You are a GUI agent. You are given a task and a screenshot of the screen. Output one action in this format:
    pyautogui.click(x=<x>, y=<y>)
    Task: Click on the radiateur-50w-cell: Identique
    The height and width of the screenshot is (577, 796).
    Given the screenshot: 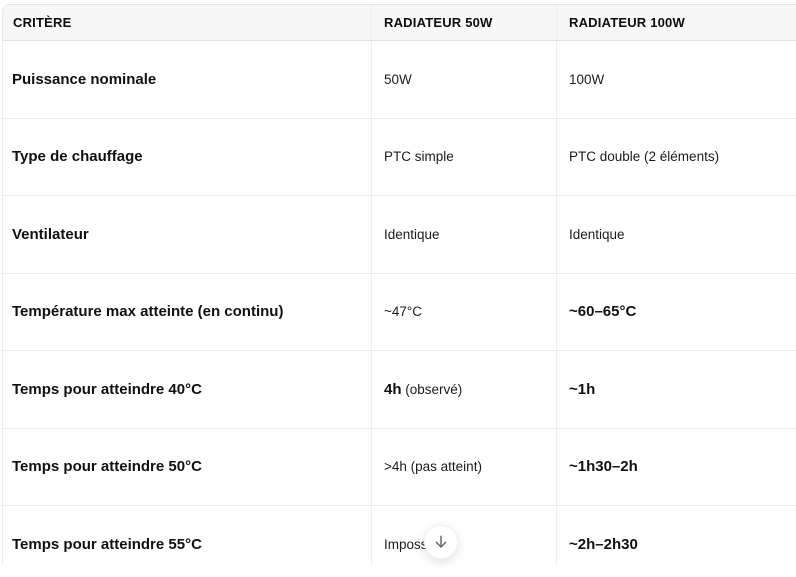 What is the action you would take?
    pyautogui.click(x=463, y=234)
    